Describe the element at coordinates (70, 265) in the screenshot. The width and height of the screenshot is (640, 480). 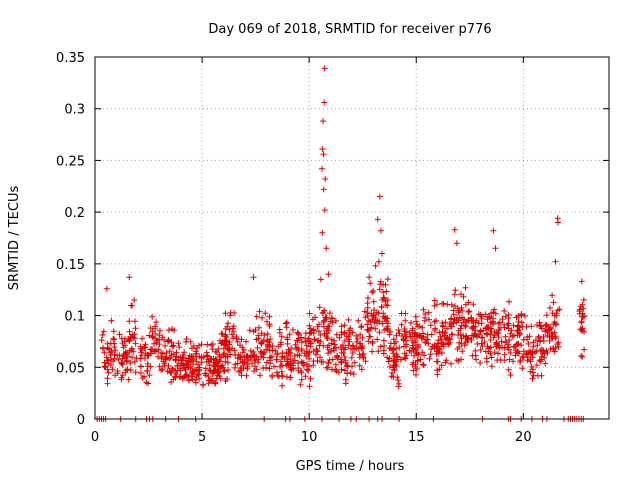
I see `y-tick-label: 0.15` at that location.